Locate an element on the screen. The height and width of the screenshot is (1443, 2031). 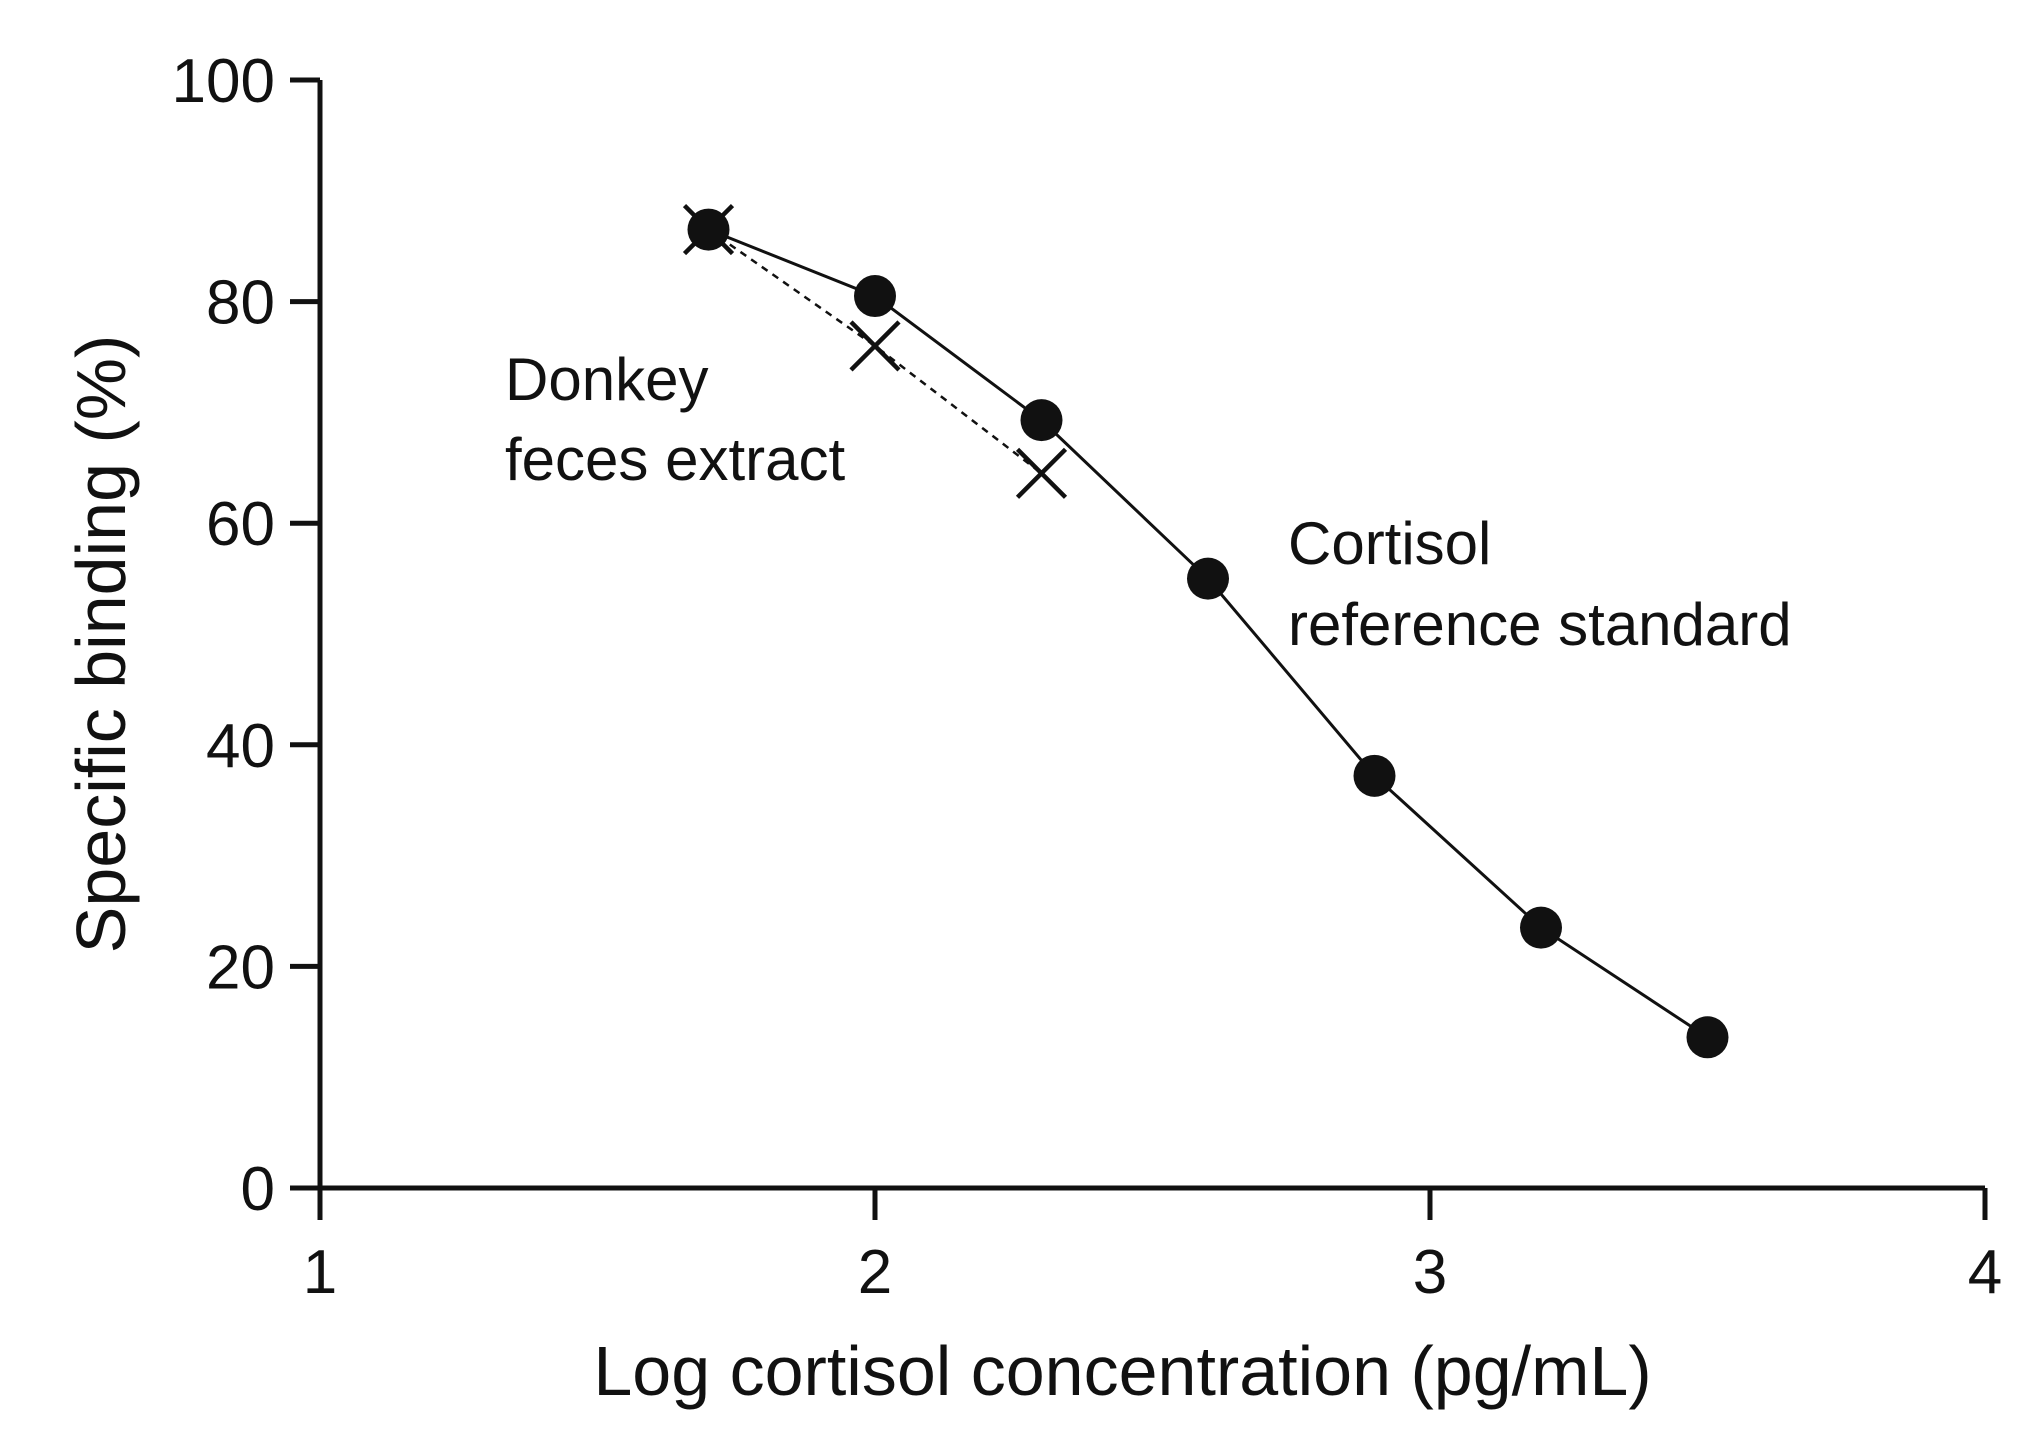
y-axis-title: Specific binding (%) is located at coordinates (101, 644).